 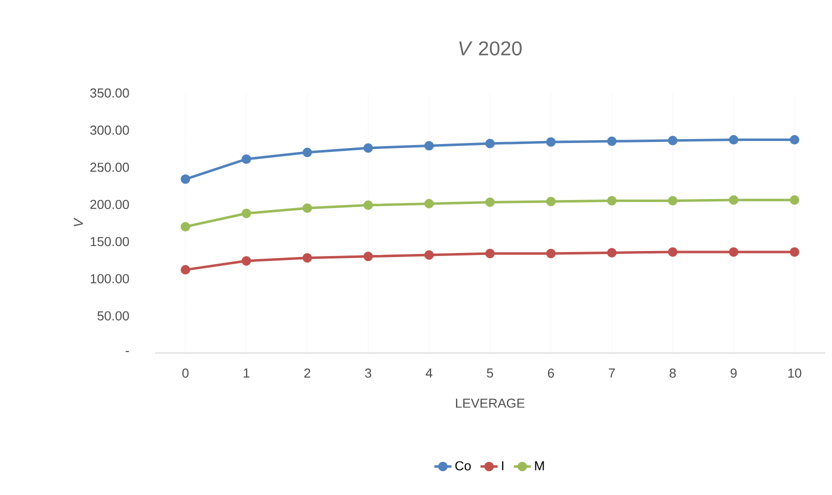 I want to click on y-tick-label: 100.00, so click(x=109, y=279).